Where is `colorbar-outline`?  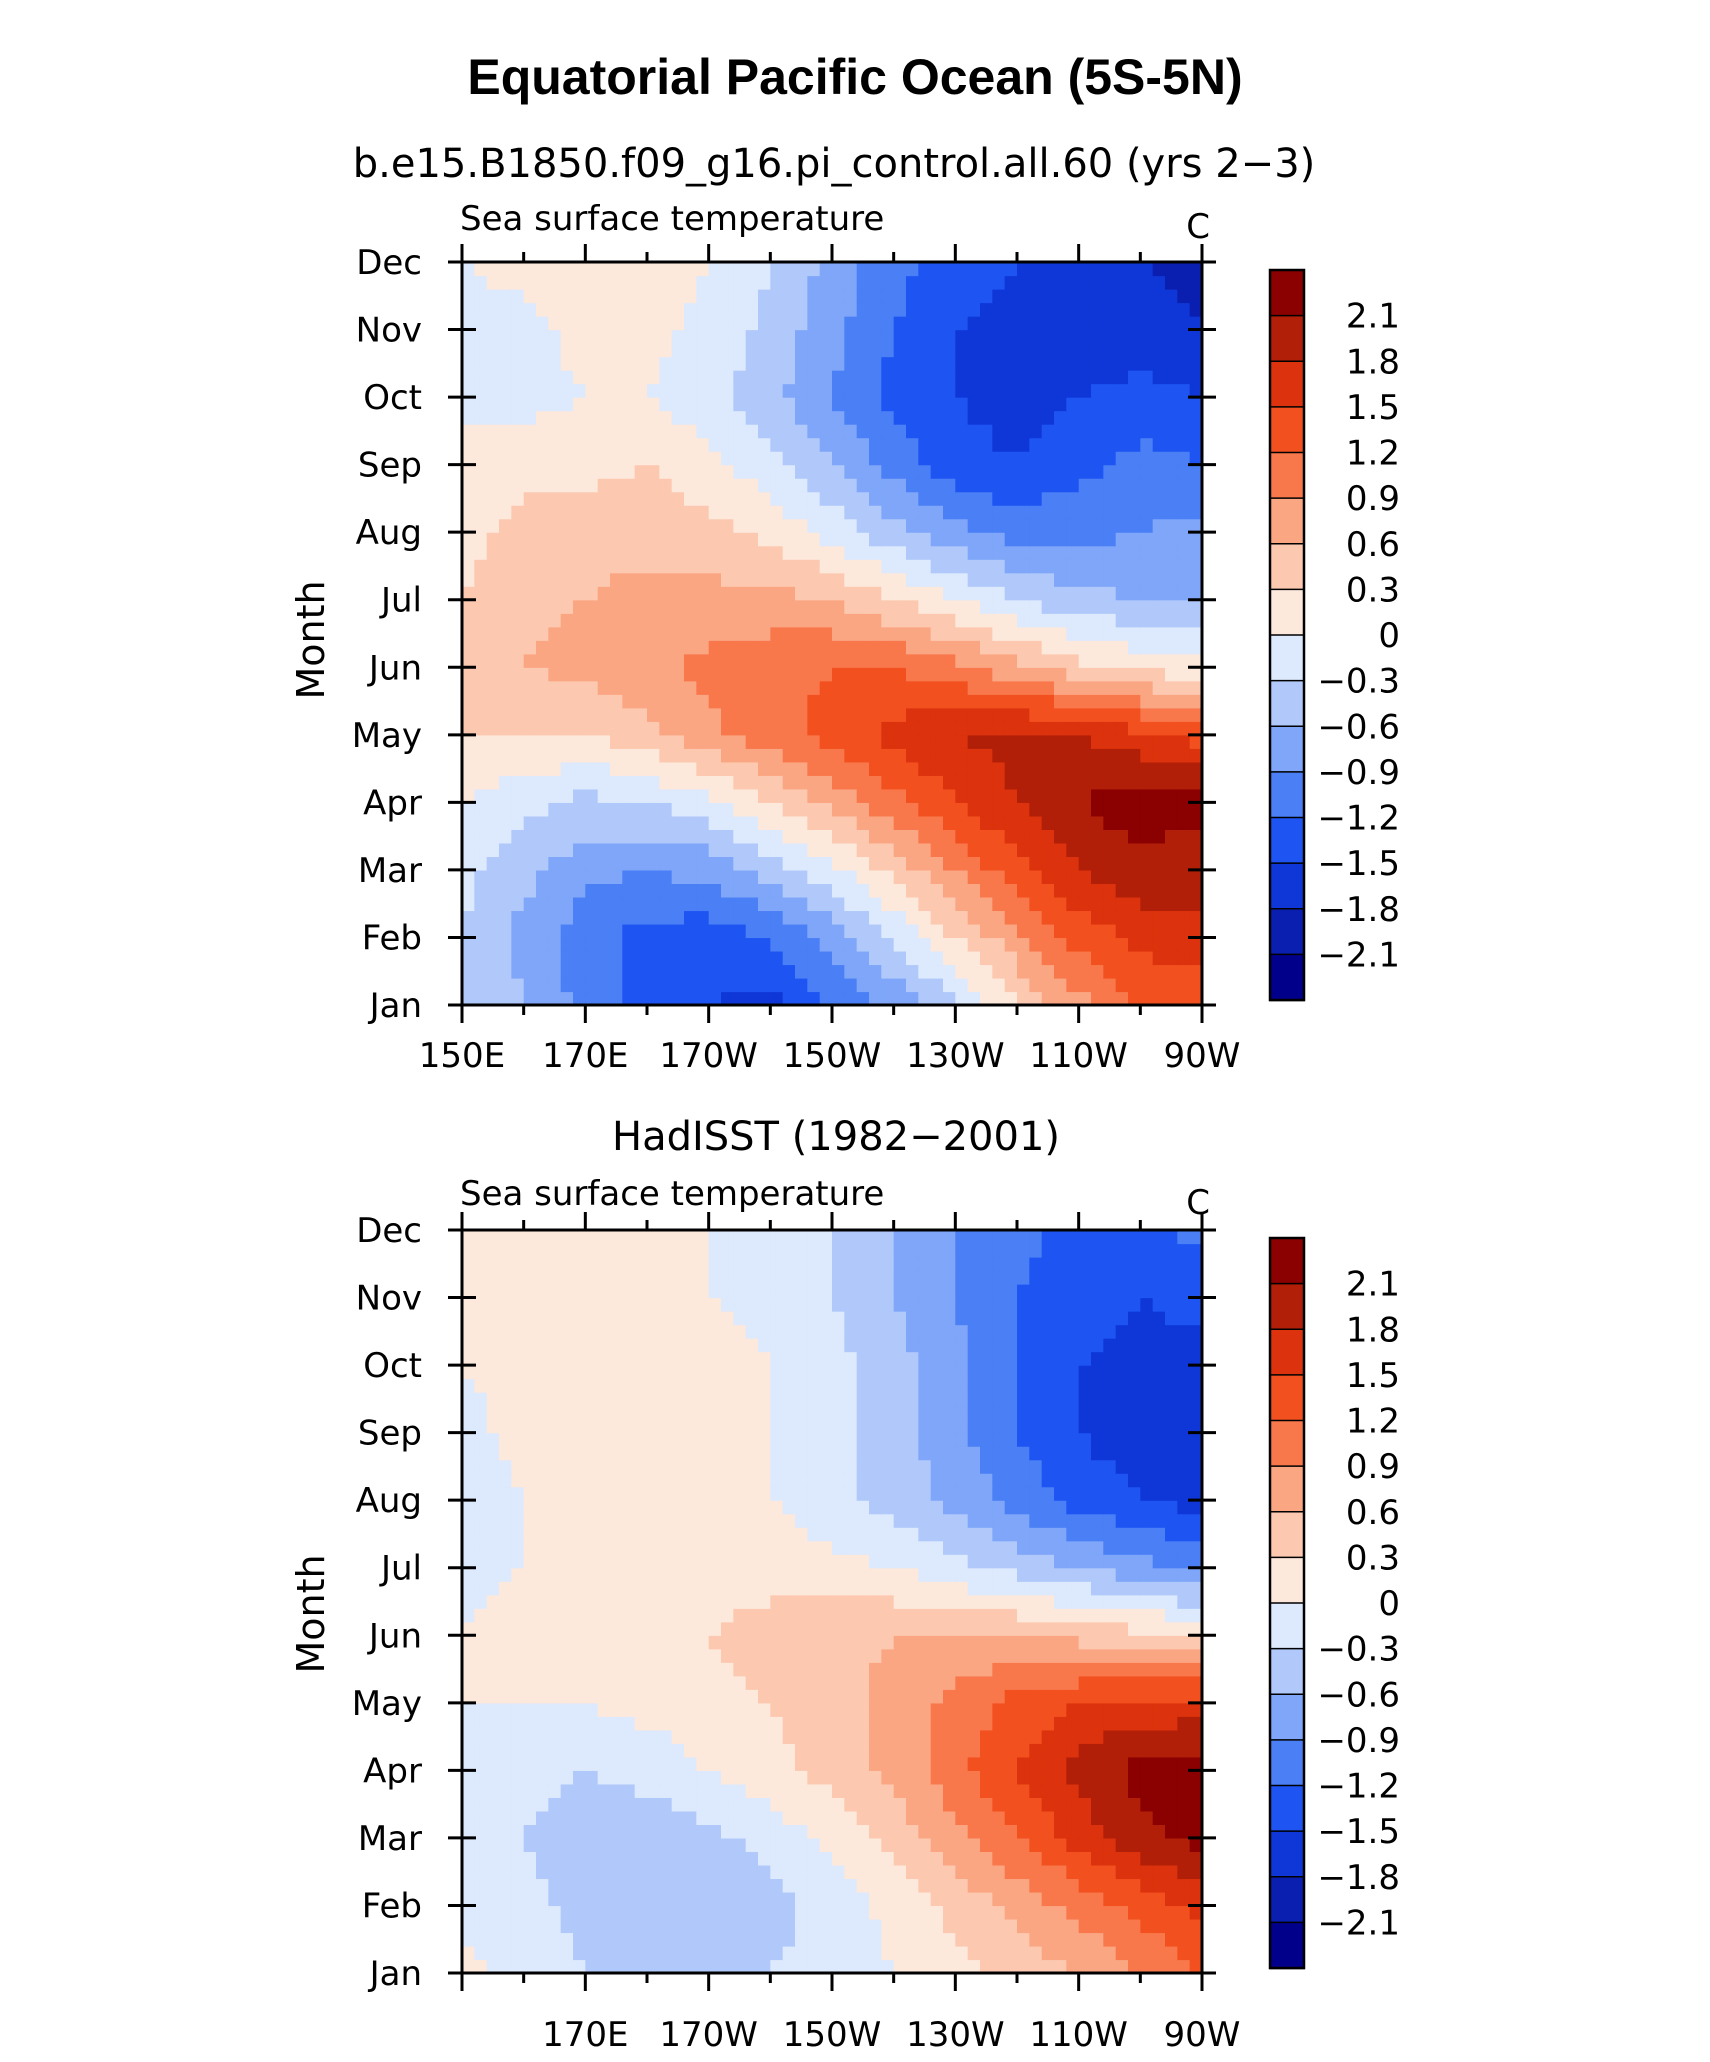 colorbar-outline is located at coordinates (1287, 635).